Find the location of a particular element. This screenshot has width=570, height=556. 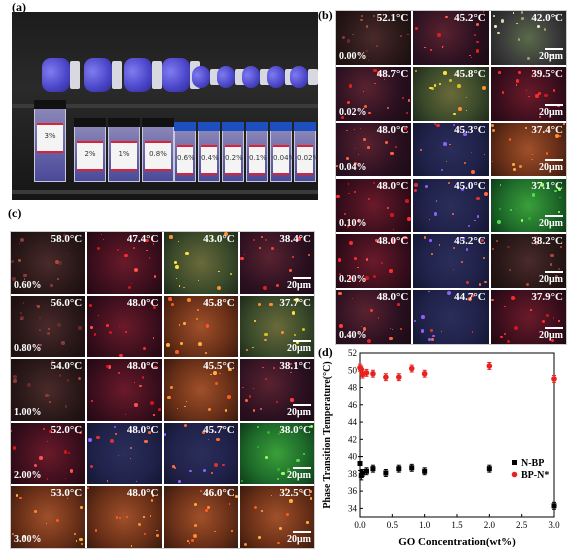

concentration-label: 2.00% is located at coordinates (28, 476).